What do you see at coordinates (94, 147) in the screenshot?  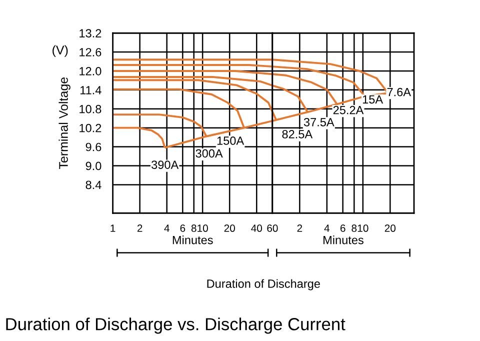 I see `y-tick-label: 9.6` at bounding box center [94, 147].